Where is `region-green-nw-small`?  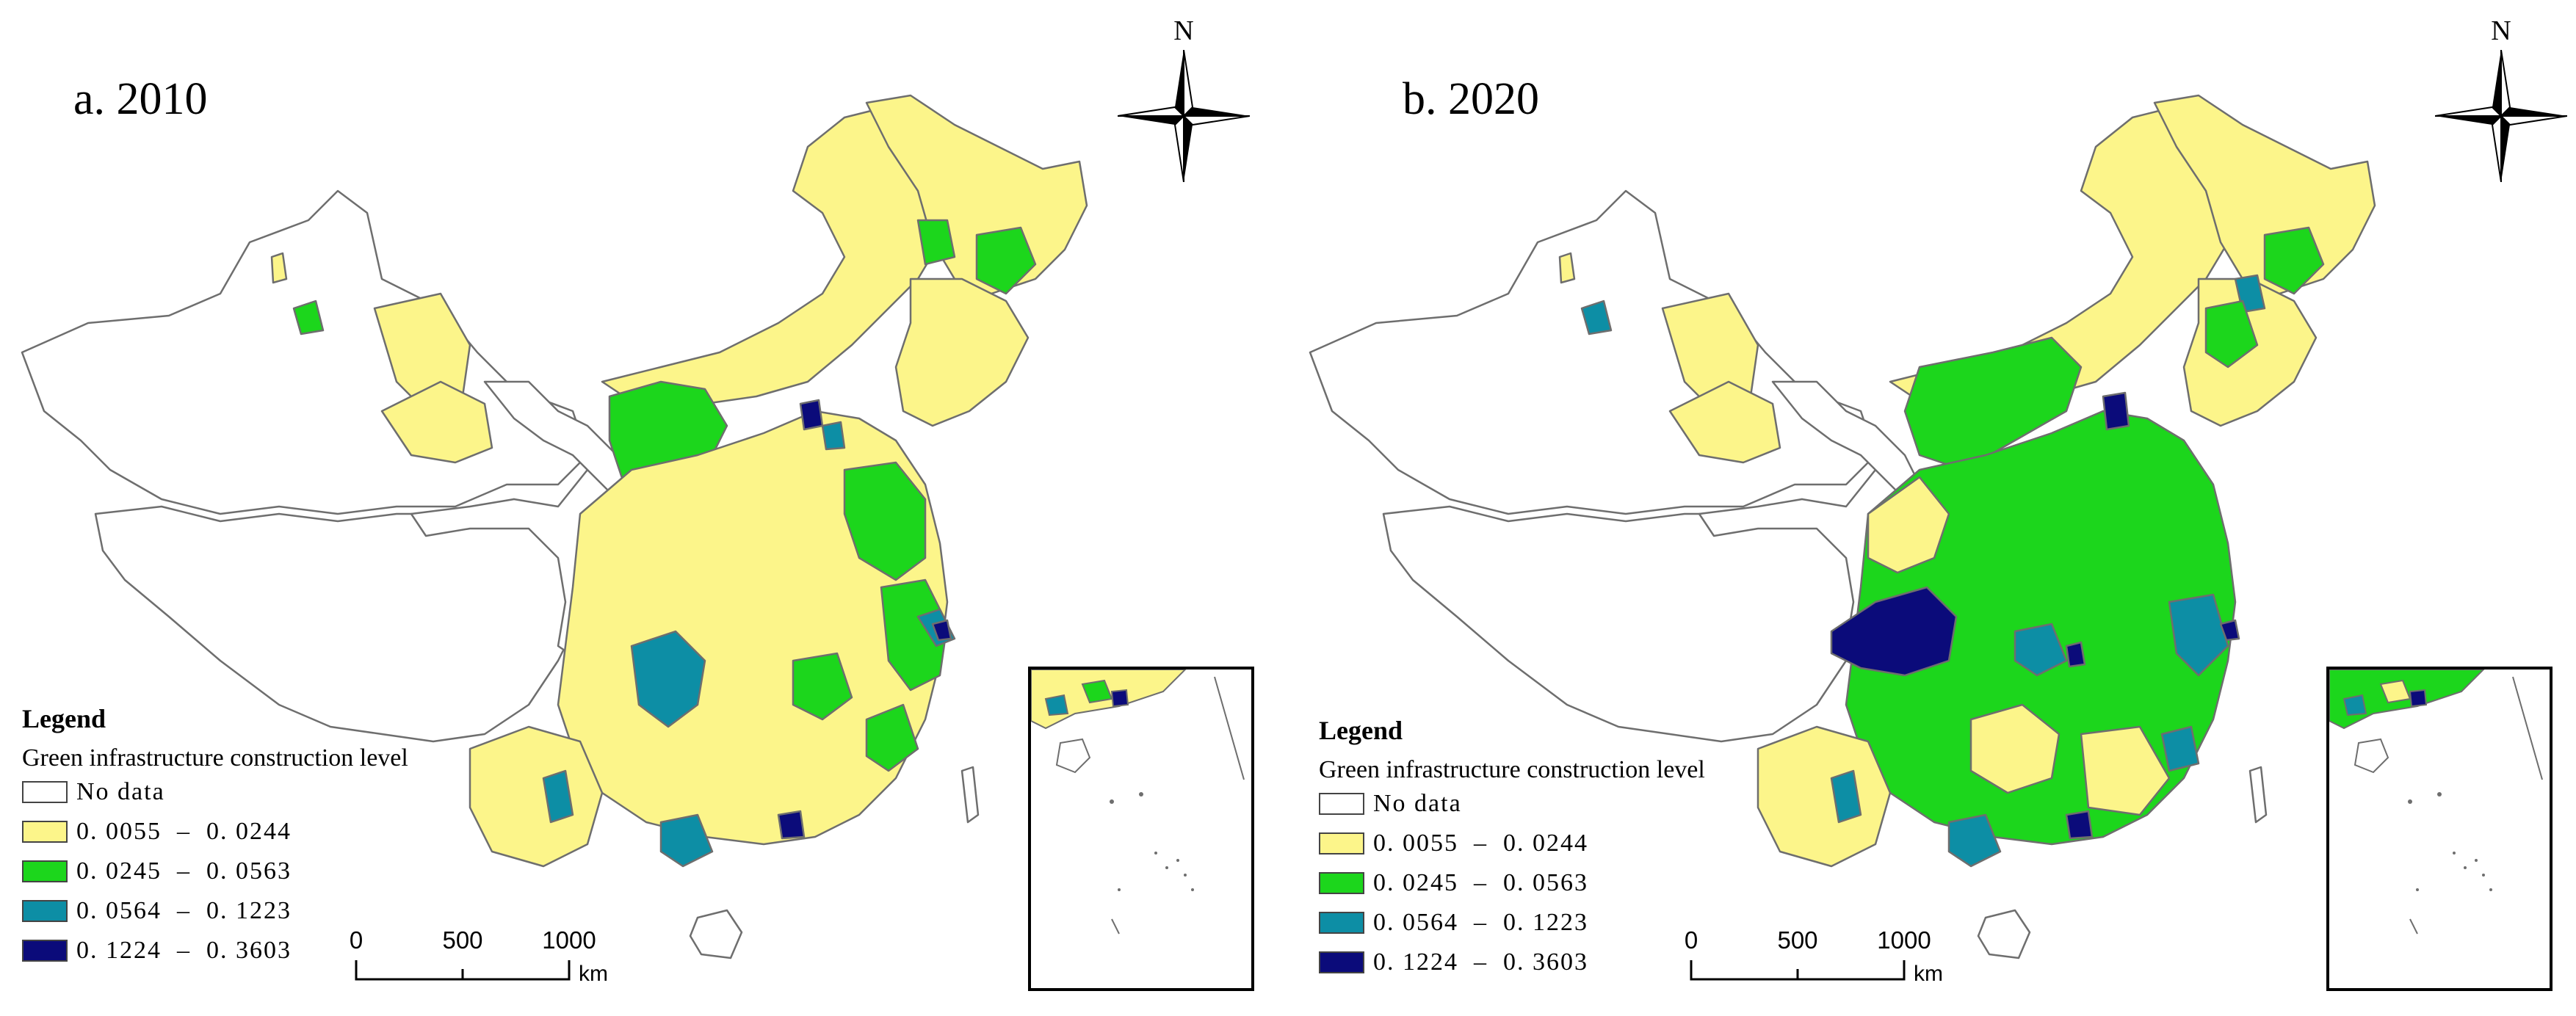
region-green-nw-small is located at coordinates (308, 317).